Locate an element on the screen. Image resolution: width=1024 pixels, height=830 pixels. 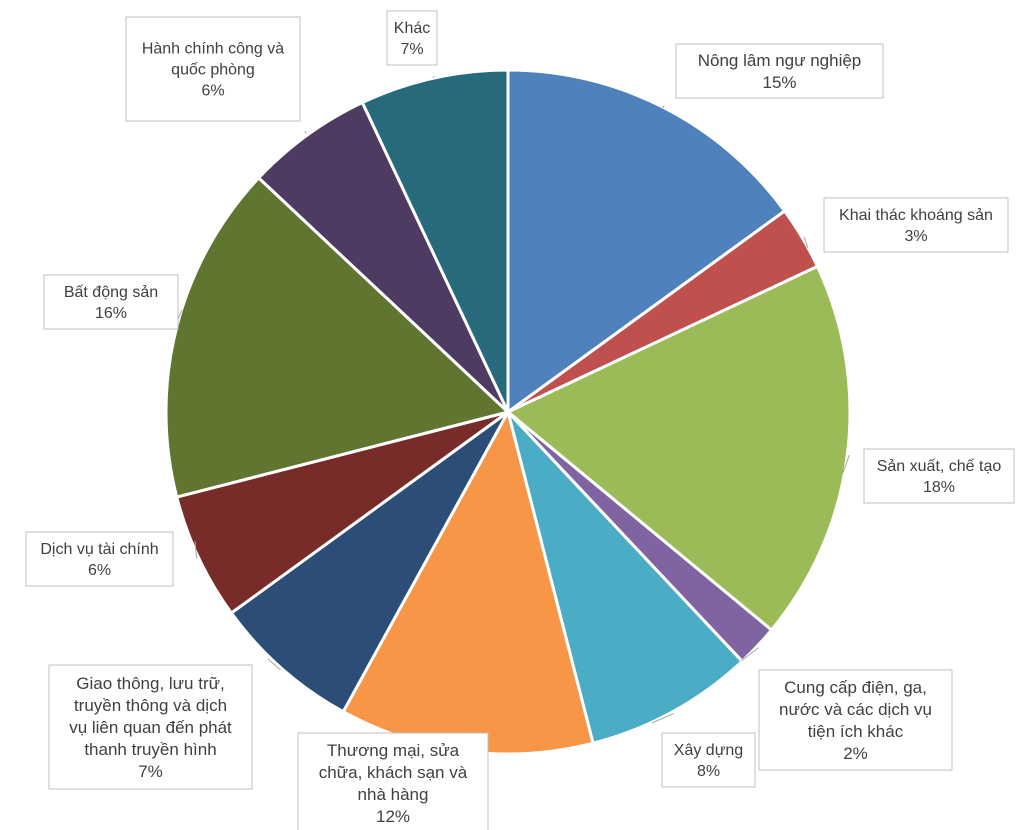
data-label-9: Bất động sản 16% is located at coordinates (111, 302).